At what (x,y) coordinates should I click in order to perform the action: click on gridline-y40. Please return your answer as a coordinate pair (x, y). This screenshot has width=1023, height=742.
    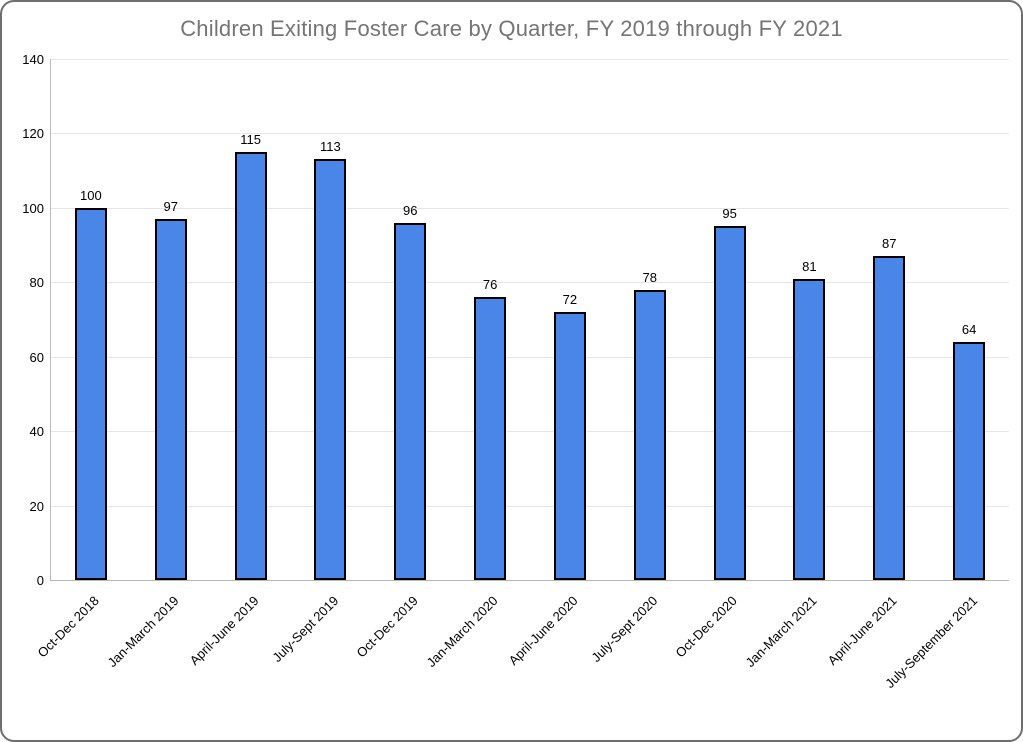
    Looking at the image, I should click on (530, 432).